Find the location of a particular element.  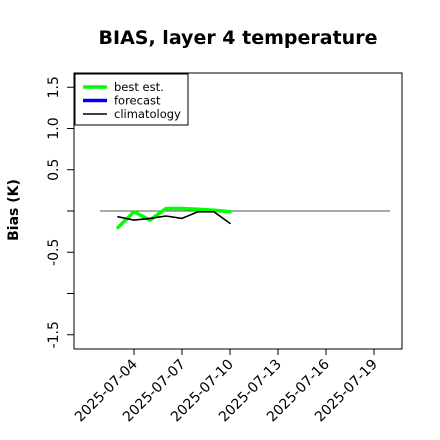

y-tick-label: 1.0 is located at coordinates (54, 128).